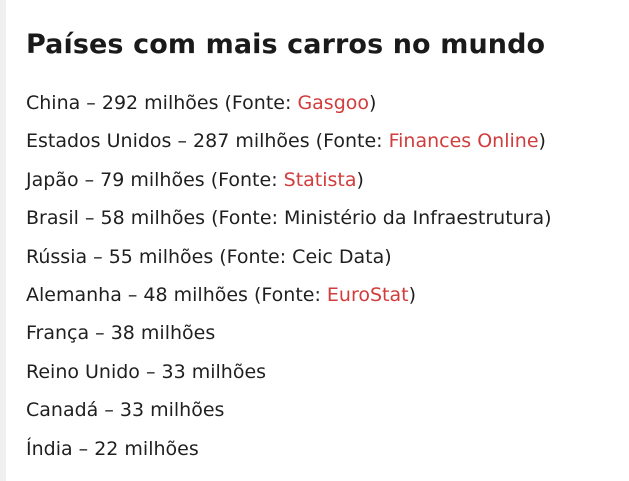  What do you see at coordinates (286, 44) in the screenshot?
I see `section-heading: Países com mais carros no mundo` at bounding box center [286, 44].